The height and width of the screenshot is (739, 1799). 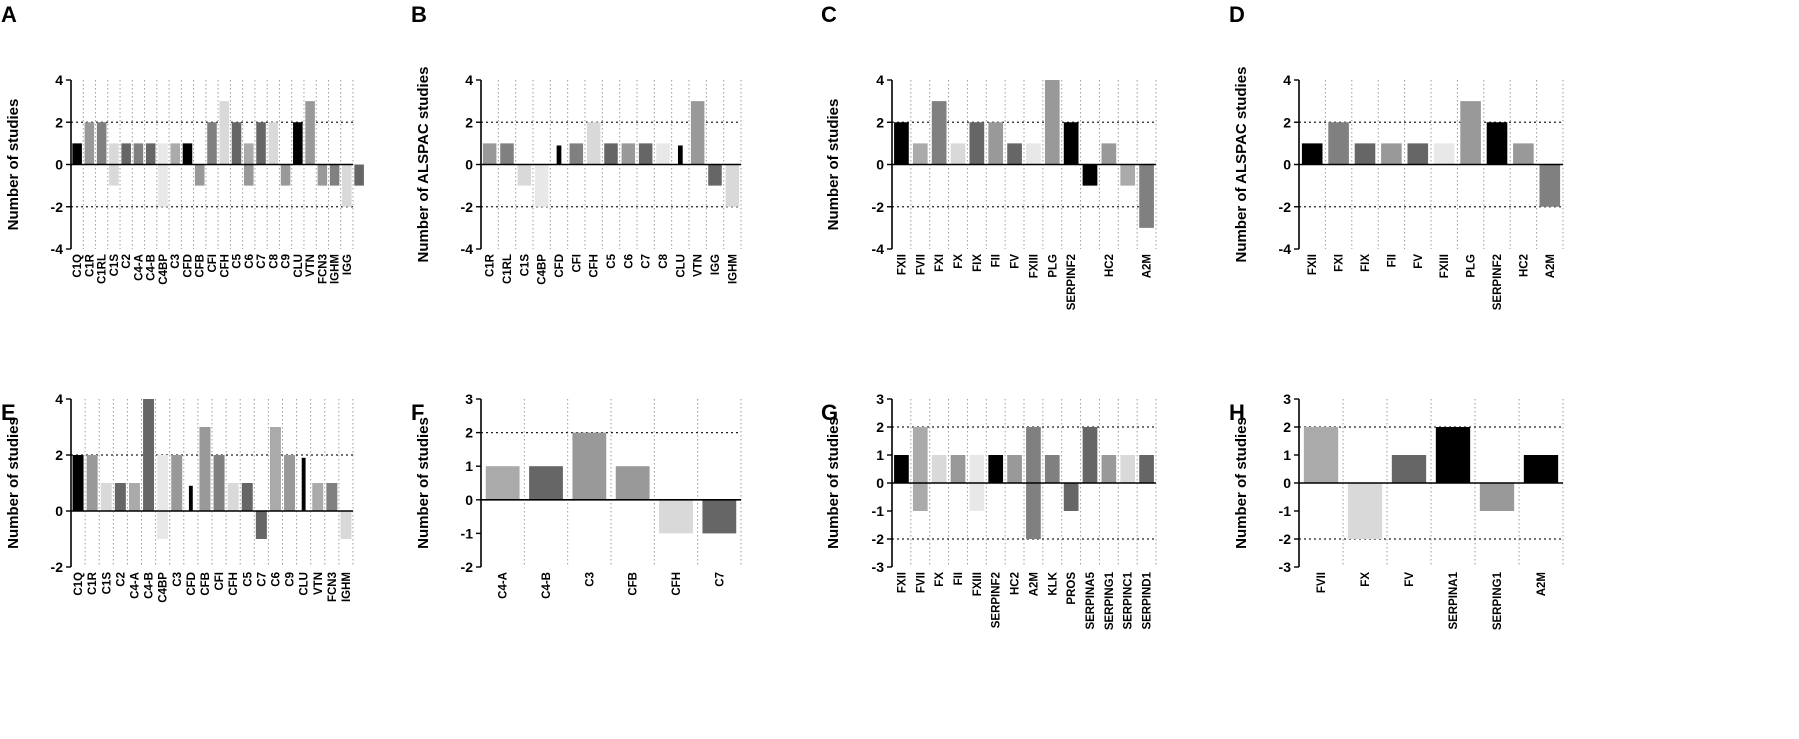 I want to click on x-tick-label: FIX, so click(x=978, y=263).